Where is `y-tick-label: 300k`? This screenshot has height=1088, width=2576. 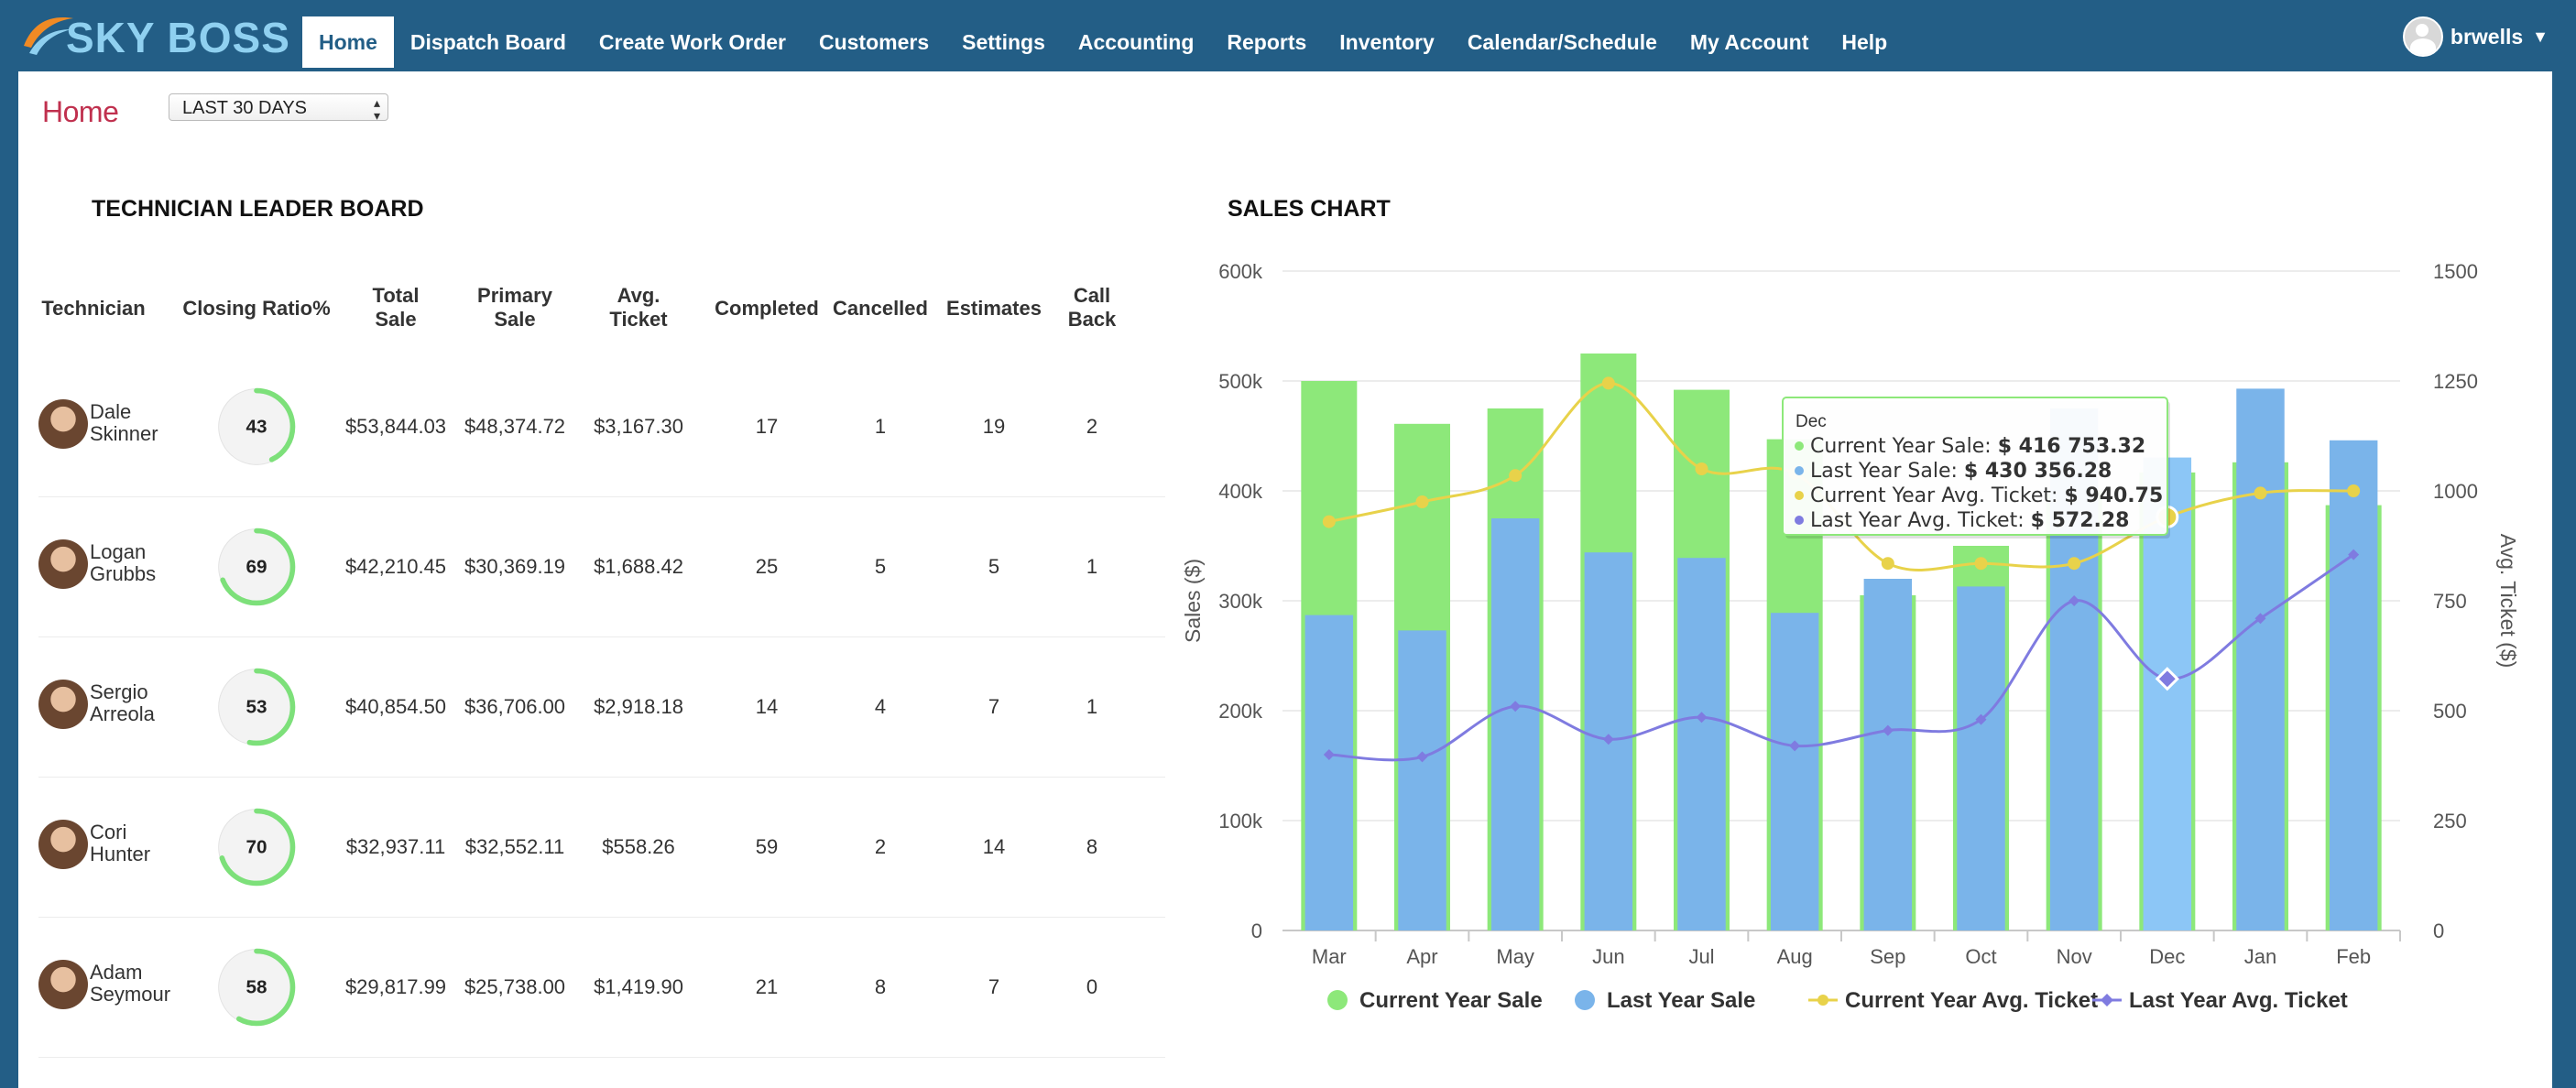 y-tick-label: 300k is located at coordinates (1240, 601).